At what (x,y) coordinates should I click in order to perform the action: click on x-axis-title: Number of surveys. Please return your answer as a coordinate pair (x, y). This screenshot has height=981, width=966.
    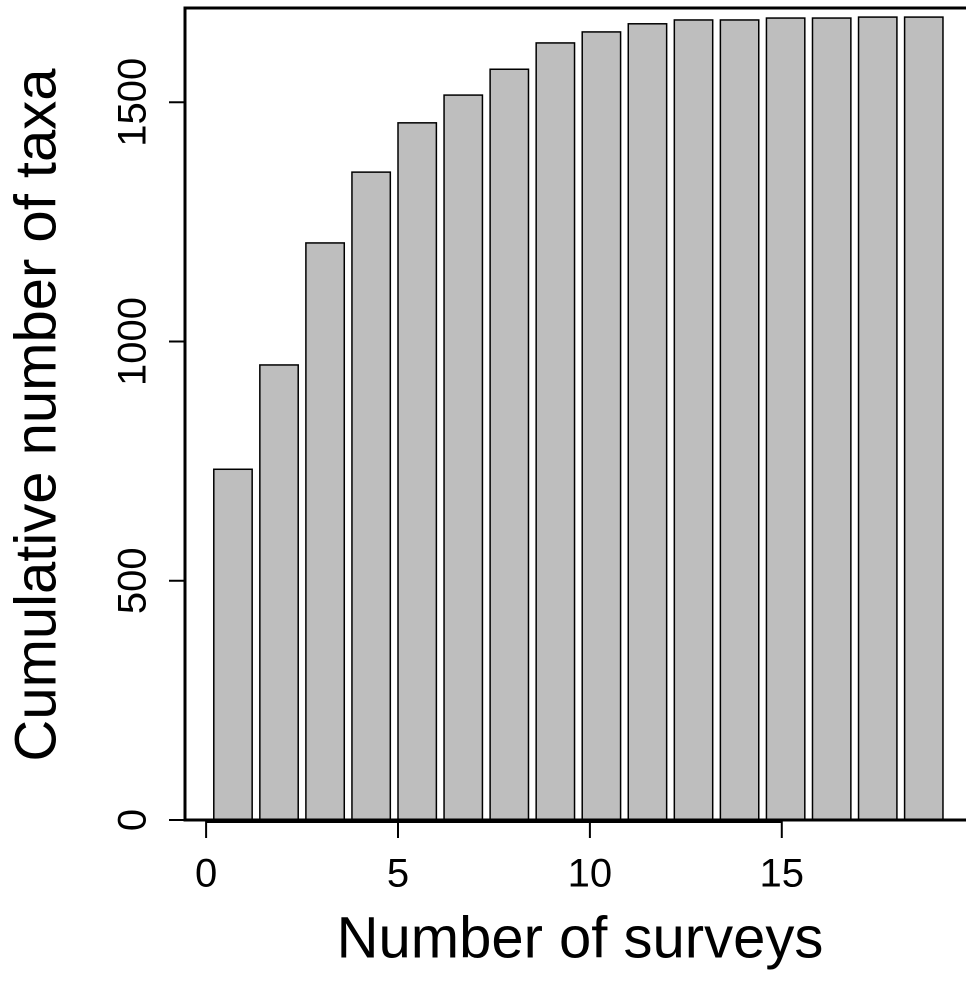
    Looking at the image, I should click on (580, 937).